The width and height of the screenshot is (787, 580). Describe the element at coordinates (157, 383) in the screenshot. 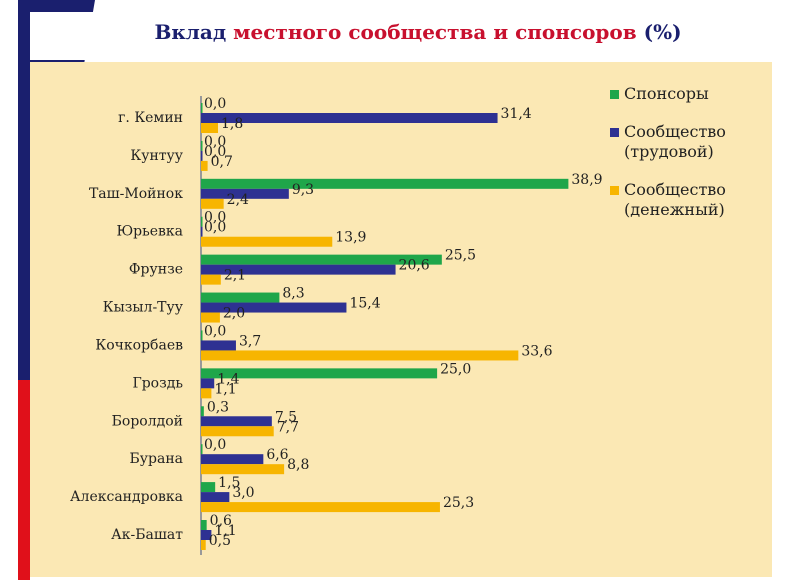

I see `y-tick-label: Гроздь` at that location.